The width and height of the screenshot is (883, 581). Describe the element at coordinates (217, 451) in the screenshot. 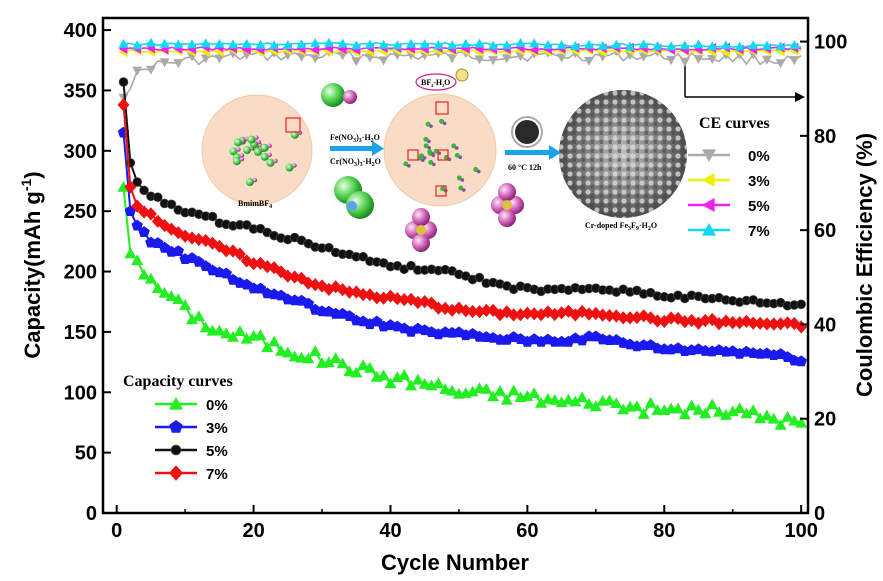

I see `capacity-legend-label: 5%` at that location.